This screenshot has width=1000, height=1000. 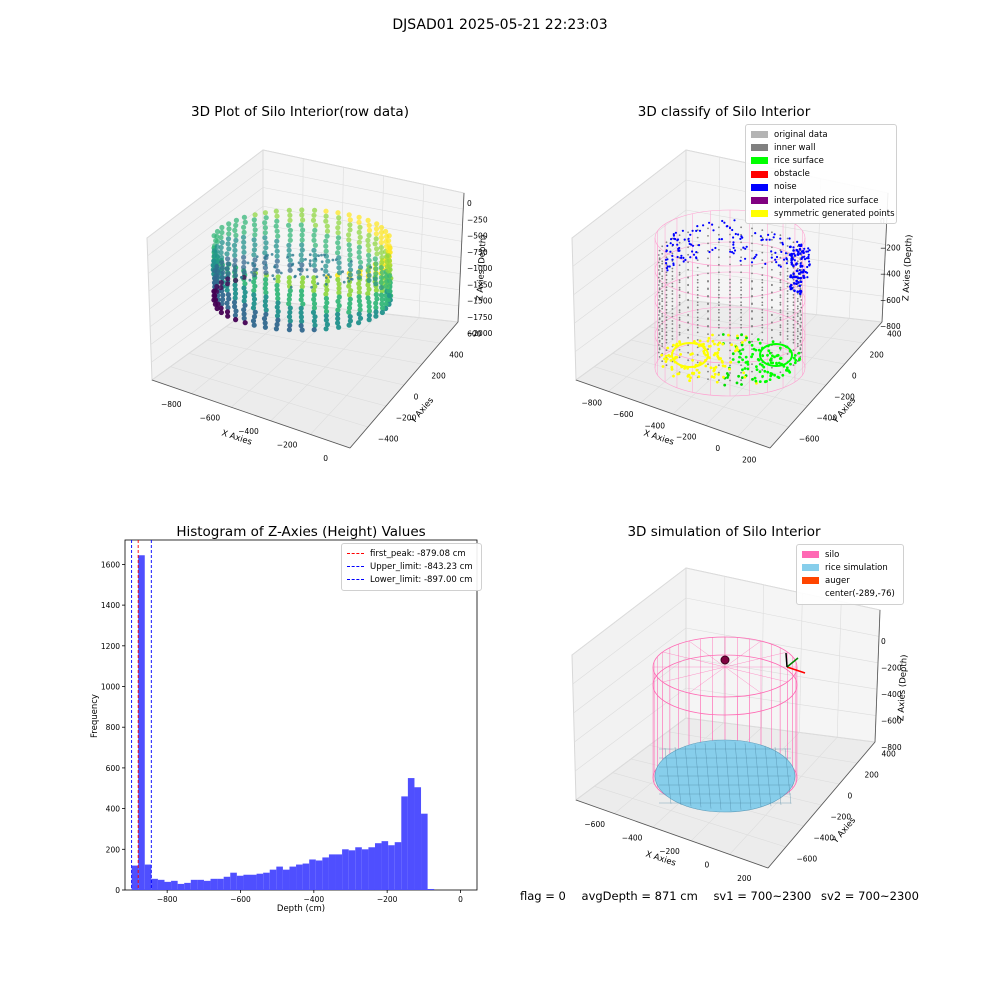 What do you see at coordinates (422, 410) in the screenshot?
I see `p1-ylabel: Y Axies` at bounding box center [422, 410].